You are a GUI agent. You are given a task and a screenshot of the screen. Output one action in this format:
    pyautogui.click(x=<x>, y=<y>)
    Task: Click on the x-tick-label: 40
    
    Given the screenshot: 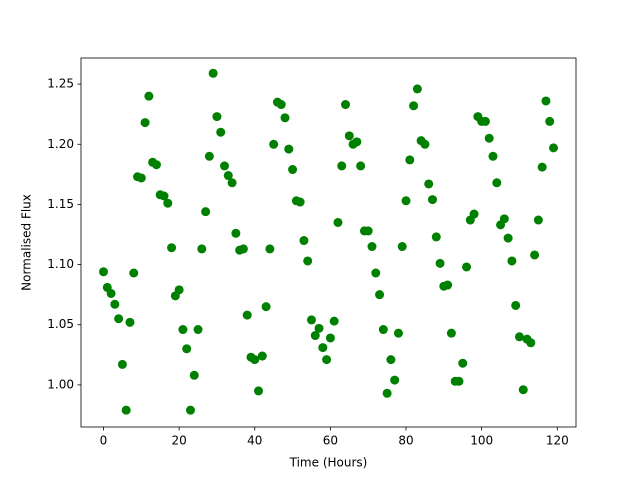 What is the action you would take?
    pyautogui.click(x=254, y=441)
    